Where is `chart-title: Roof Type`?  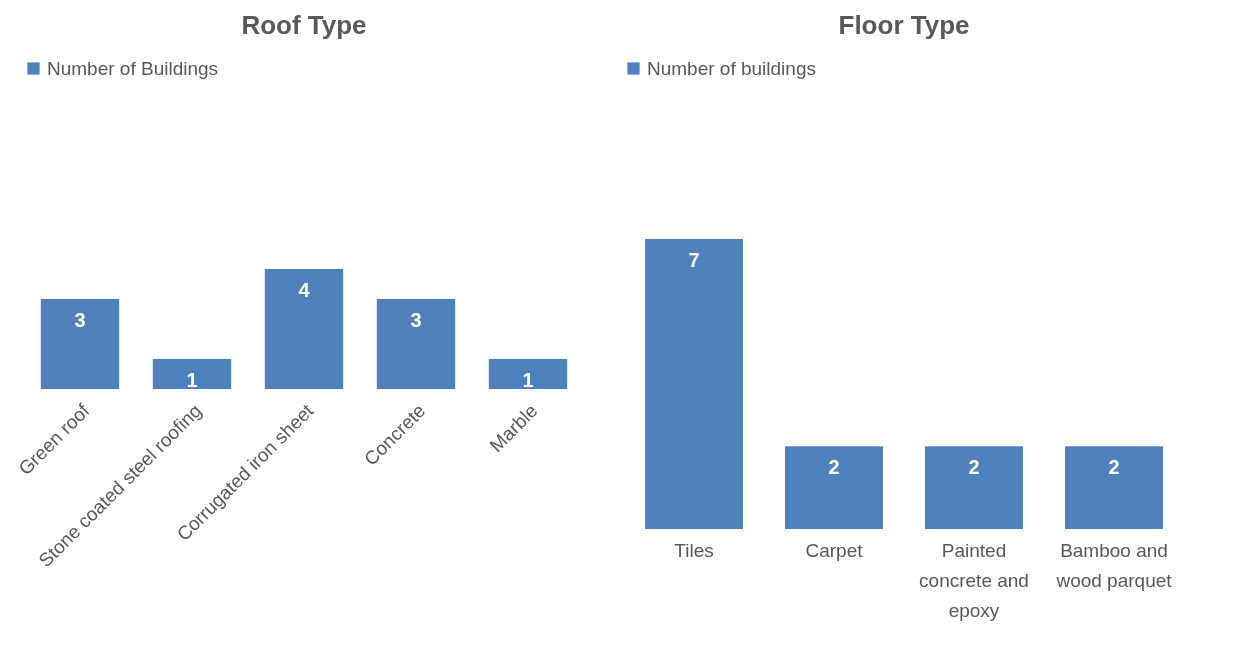 chart-title: Roof Type is located at coordinates (304, 25).